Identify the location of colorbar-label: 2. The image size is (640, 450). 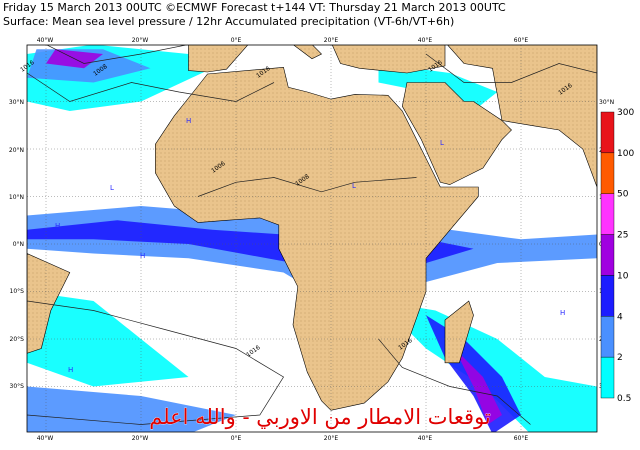
(620, 358).